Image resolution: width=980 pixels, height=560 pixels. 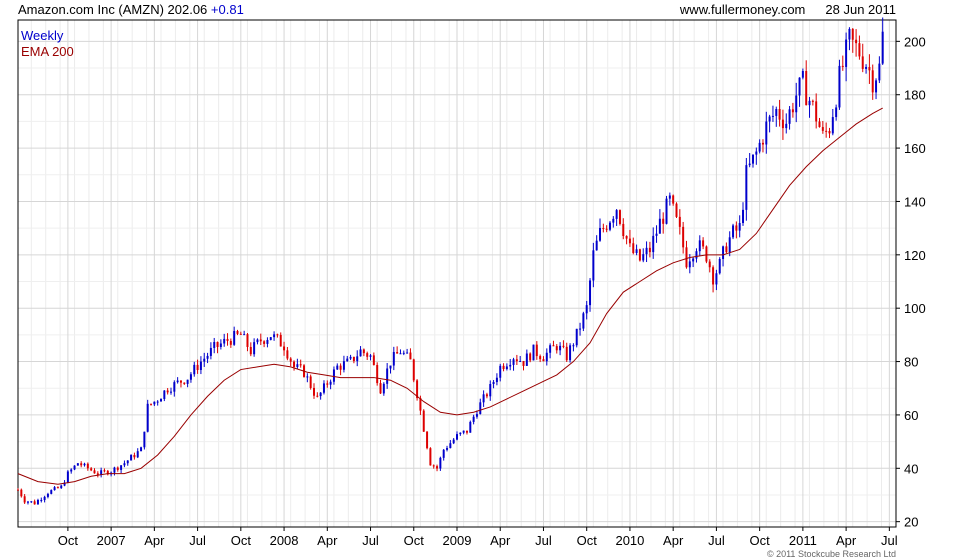 I want to click on y-tick-label: 20, so click(x=911, y=522).